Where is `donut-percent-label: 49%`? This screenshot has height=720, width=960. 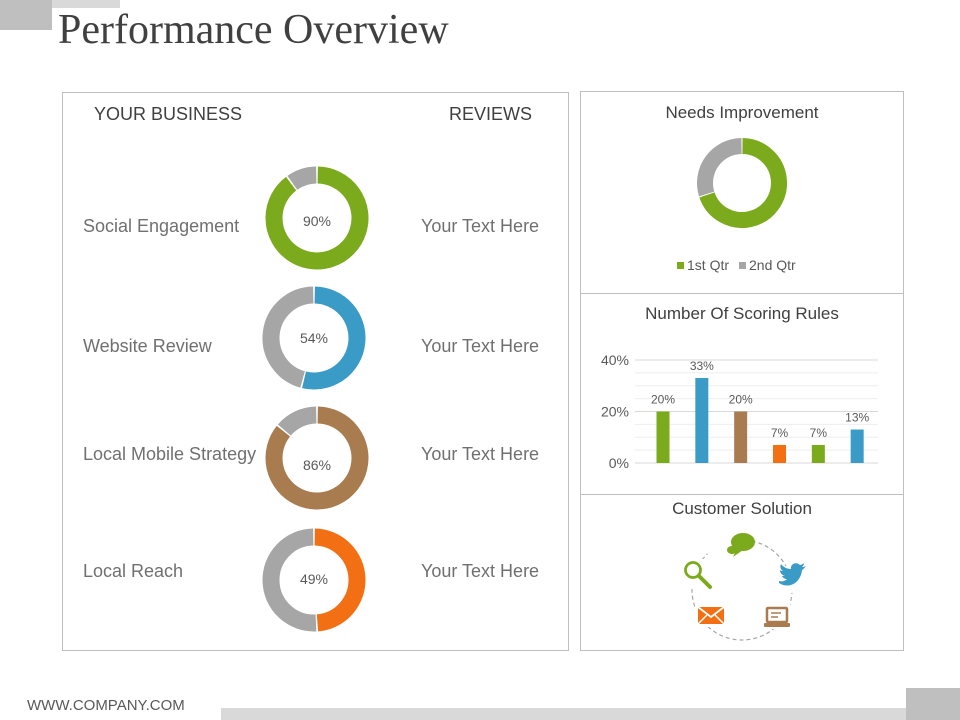
donut-percent-label: 49% is located at coordinates (314, 579).